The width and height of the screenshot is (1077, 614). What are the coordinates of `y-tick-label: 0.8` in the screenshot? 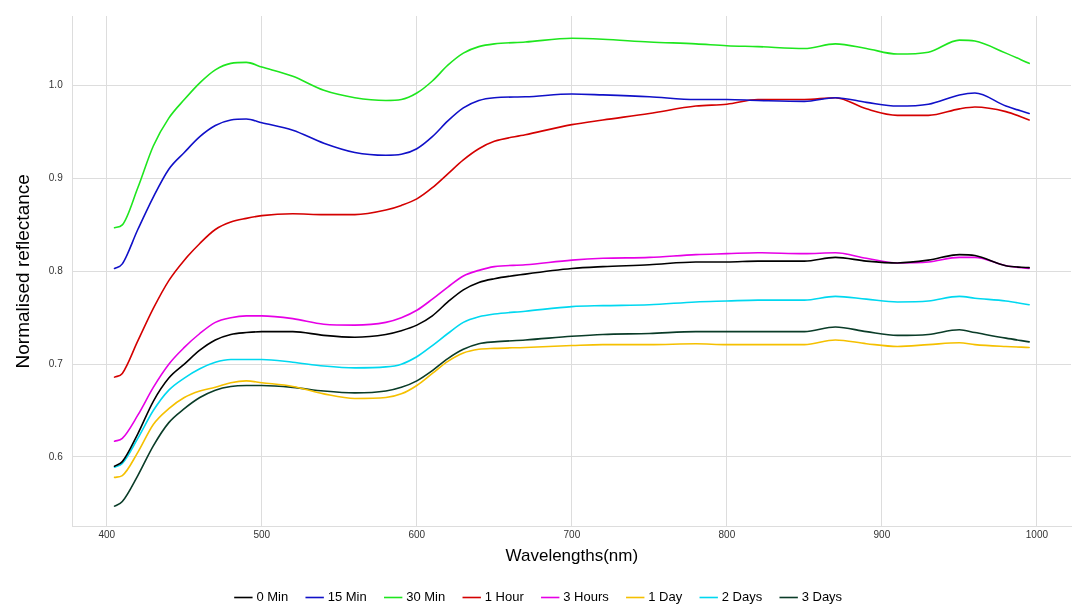 It's located at (56, 271).